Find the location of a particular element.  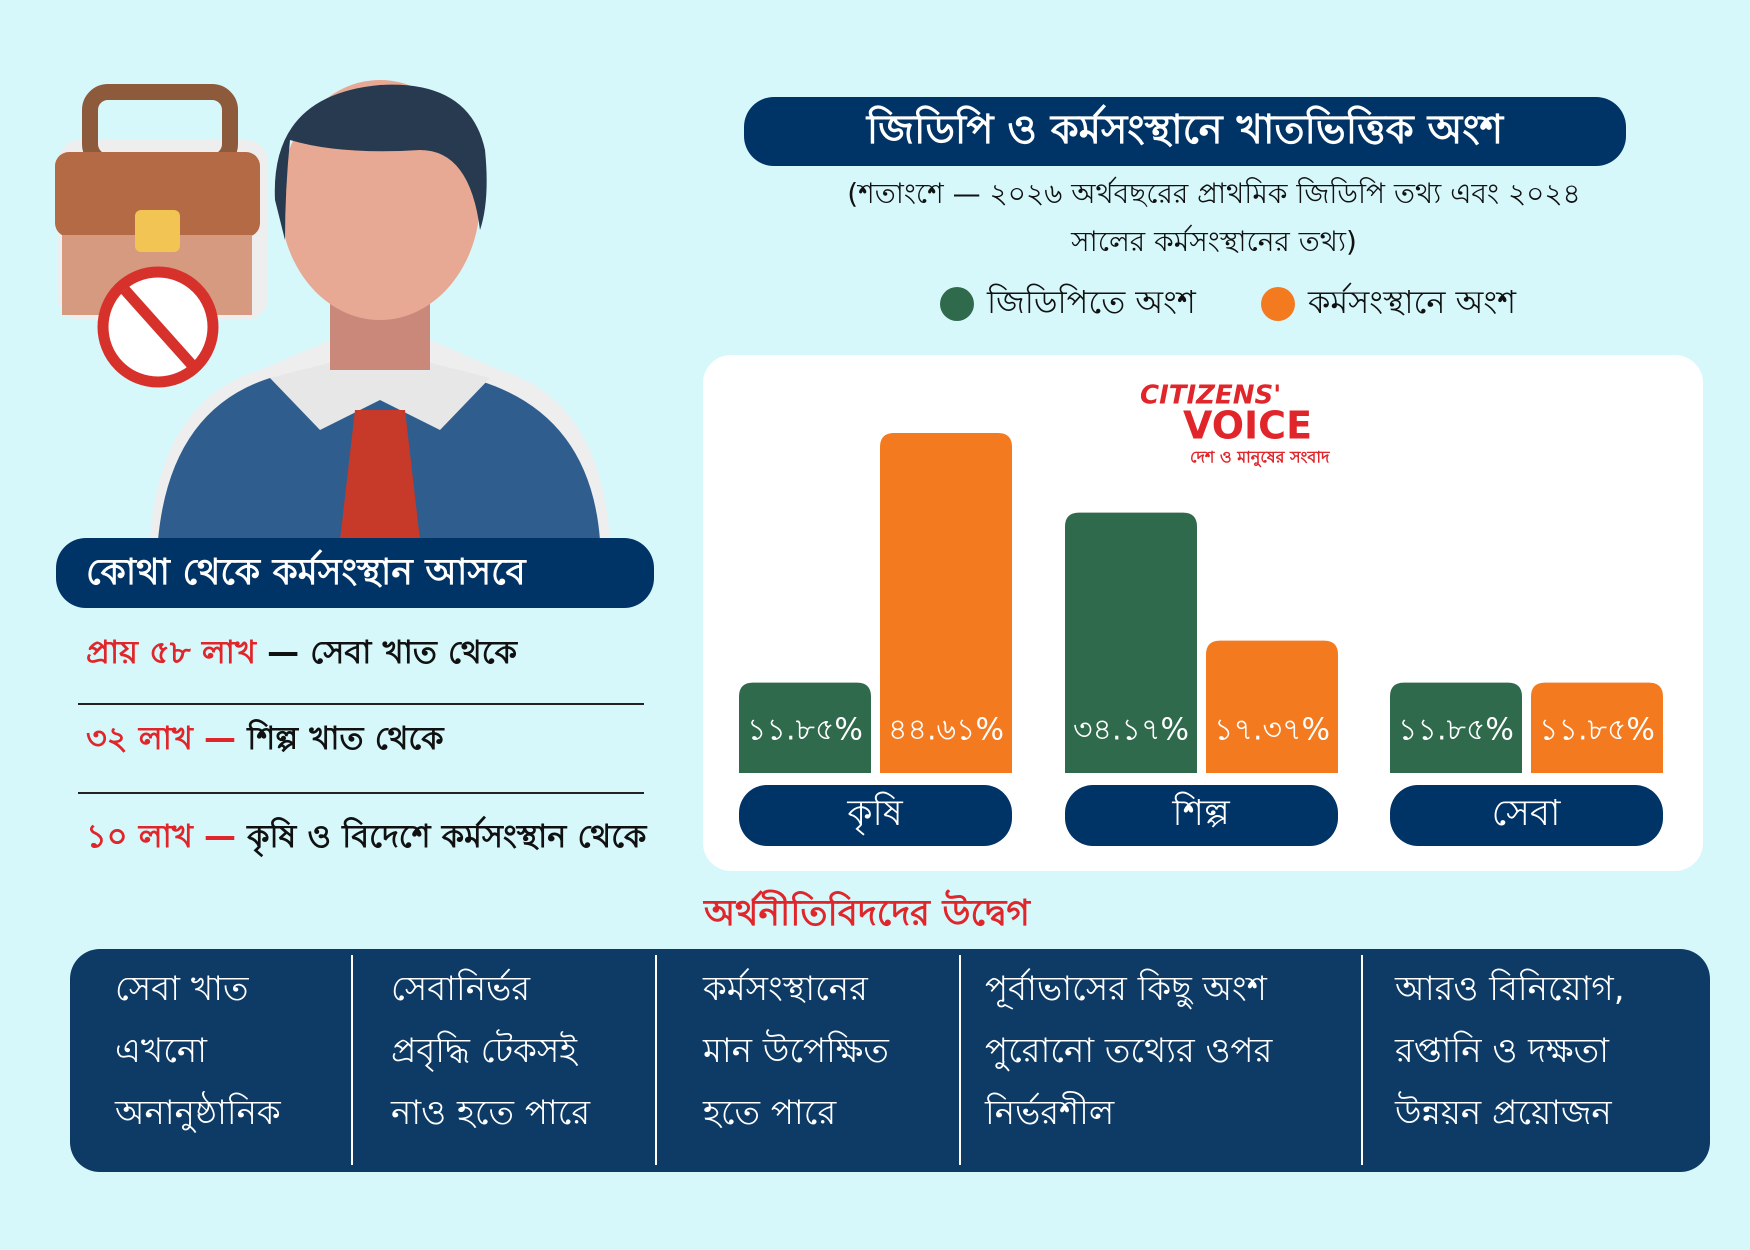

x-tick-label: শিল্প is located at coordinates (1201, 813).